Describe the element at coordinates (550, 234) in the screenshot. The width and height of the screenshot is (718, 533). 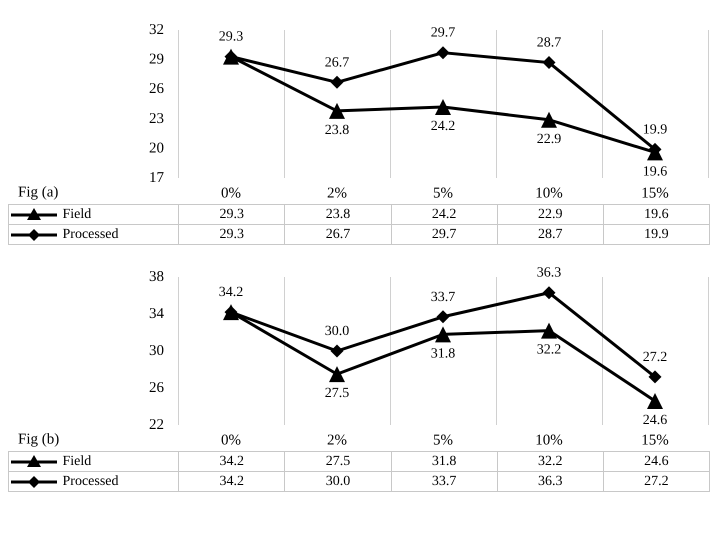
I see `data-label: 28.7` at that location.